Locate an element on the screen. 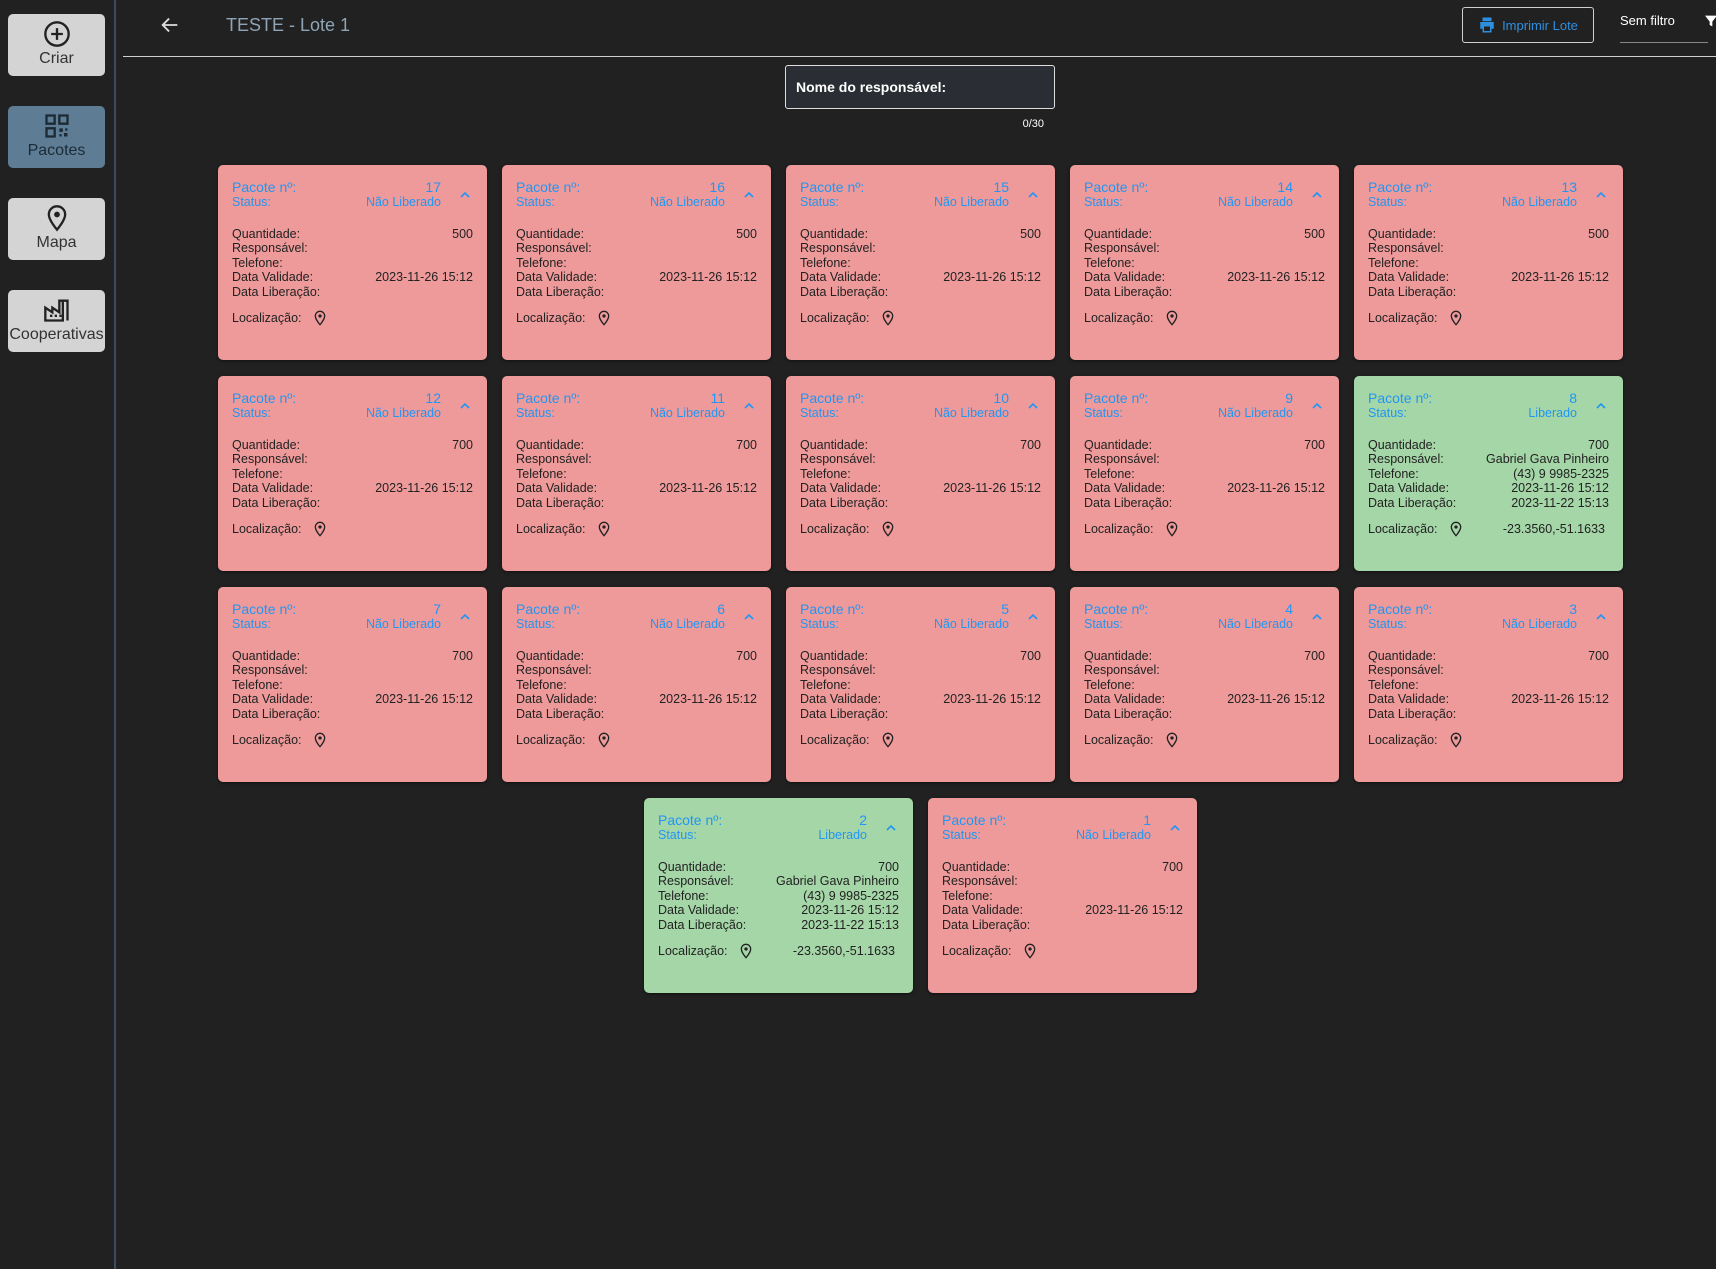 This screenshot has height=1269, width=1716. package-number: 7 is located at coordinates (437, 609).